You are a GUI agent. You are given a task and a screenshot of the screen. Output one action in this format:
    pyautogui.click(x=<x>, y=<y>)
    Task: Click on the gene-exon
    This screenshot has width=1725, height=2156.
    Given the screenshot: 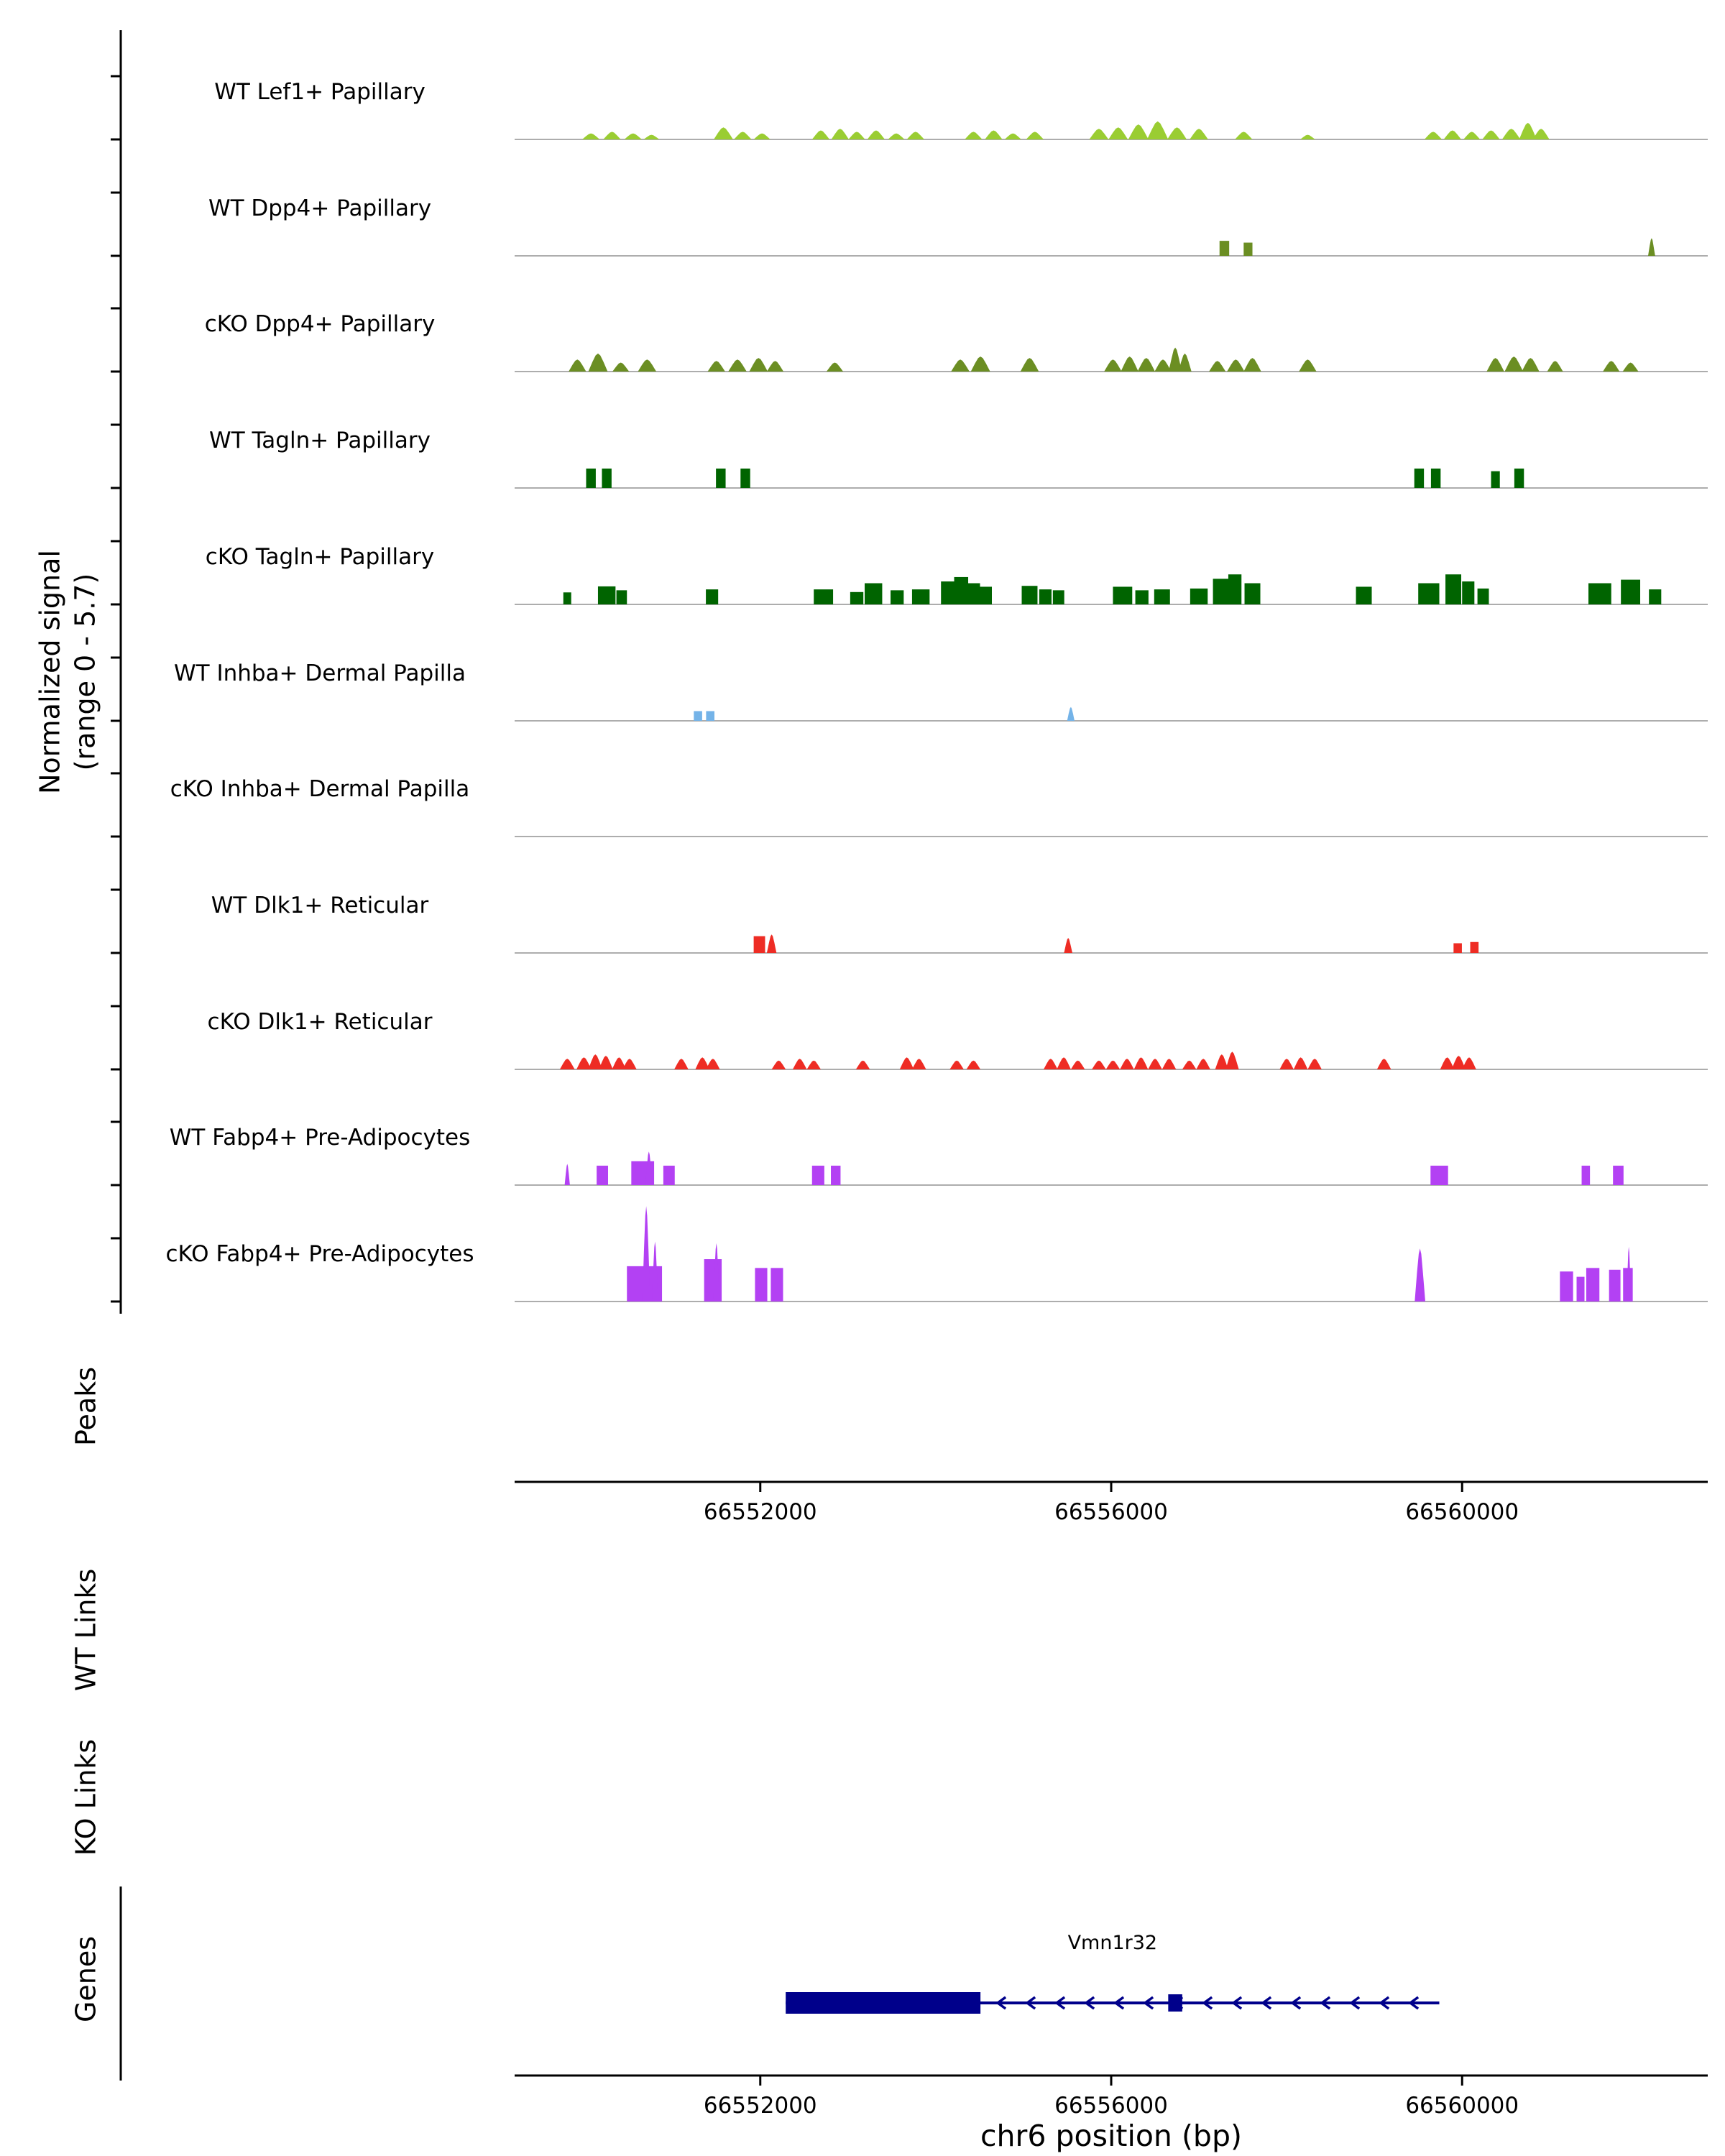 What is the action you would take?
    pyautogui.click(x=883, y=2003)
    